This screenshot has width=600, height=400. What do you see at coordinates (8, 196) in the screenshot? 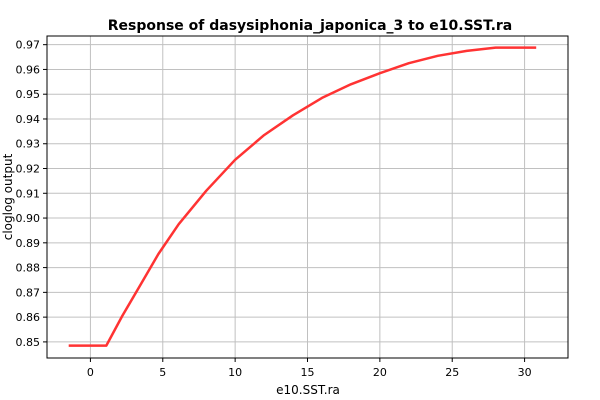
I see `y-axis-label: cloglog output` at bounding box center [8, 196].